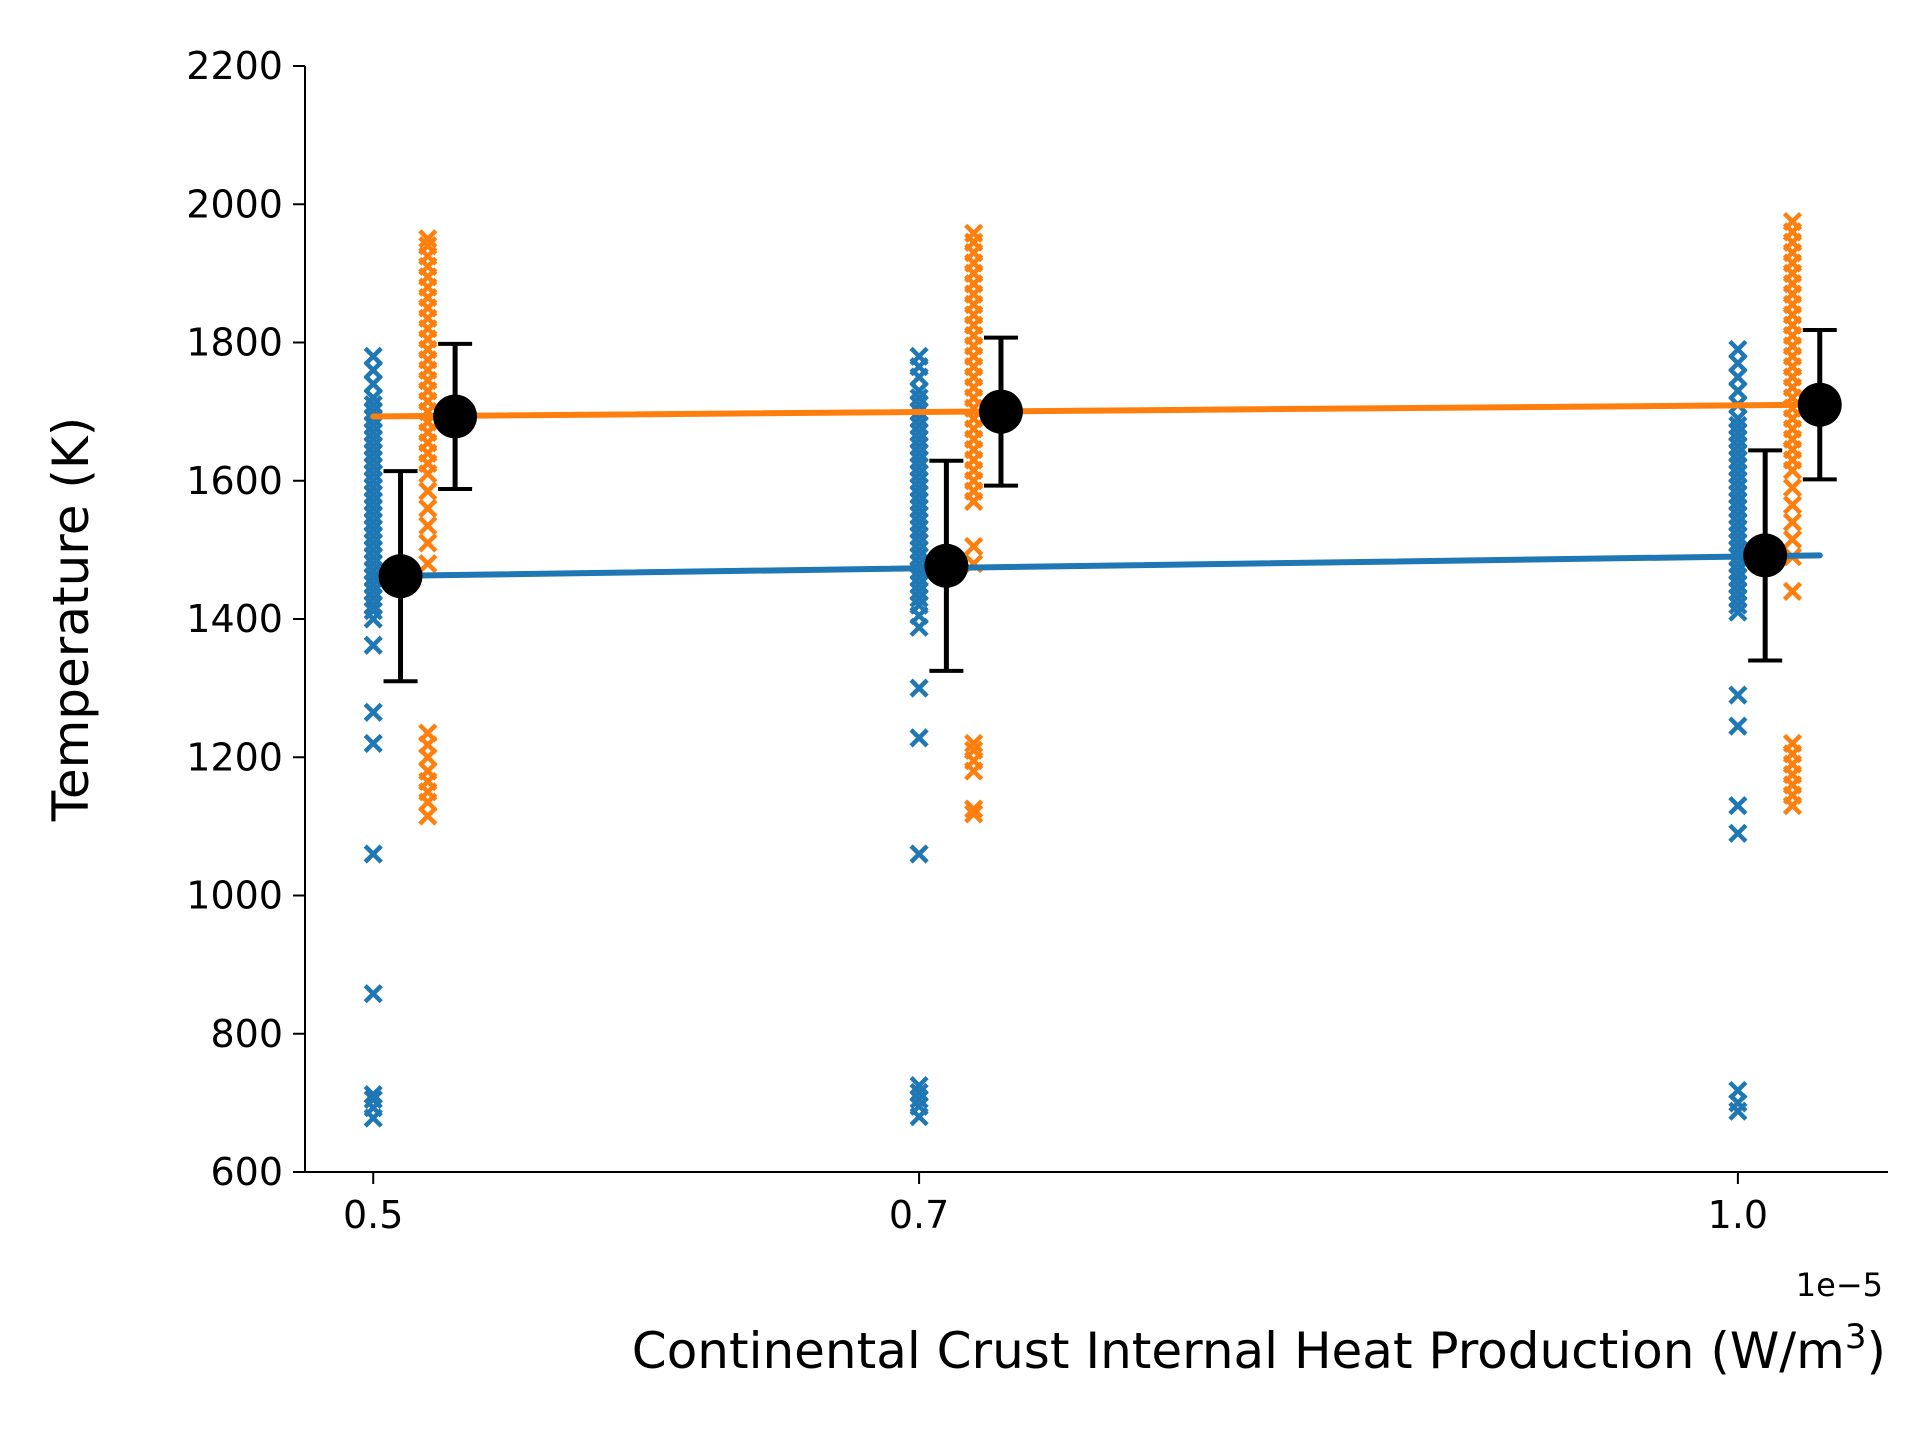  Describe the element at coordinates (234, 204) in the screenshot. I see `y-tick-label: 2000` at that location.